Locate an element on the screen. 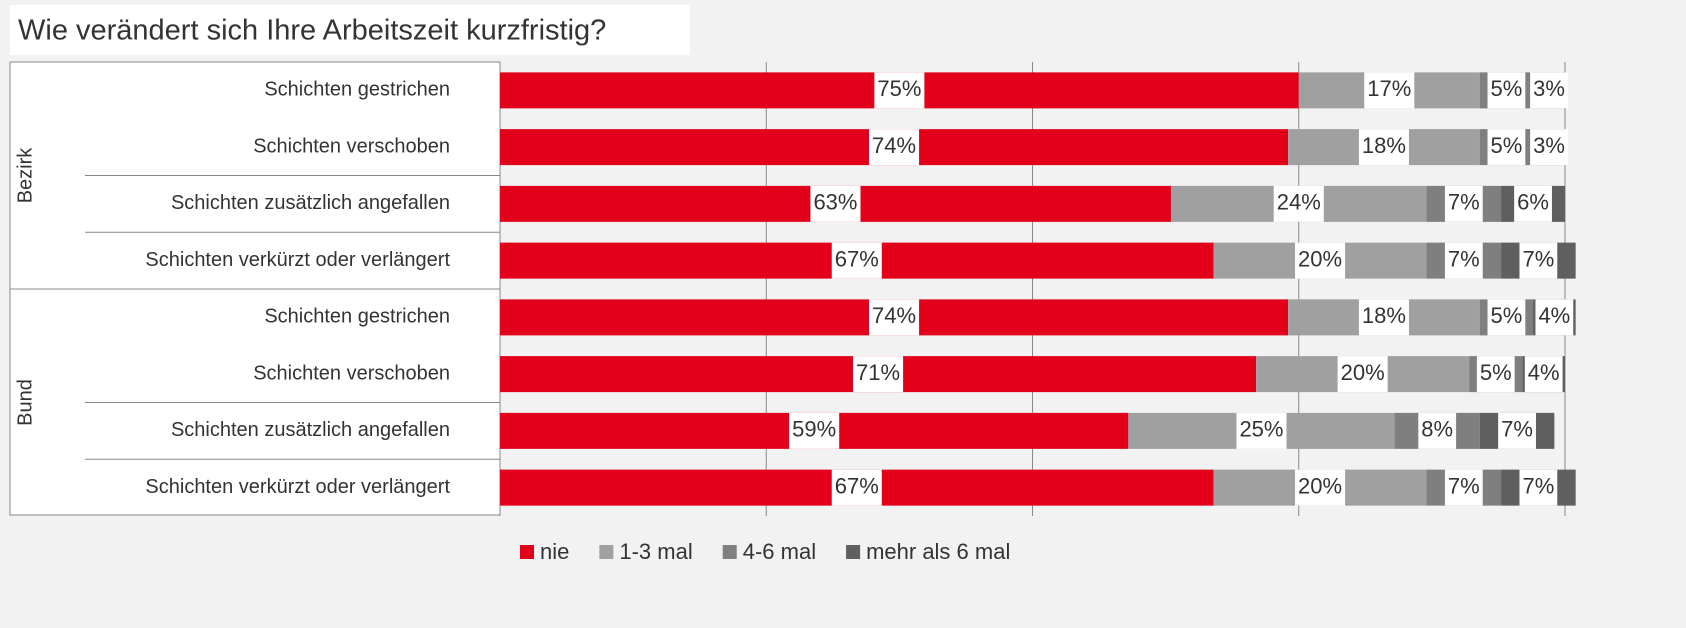  value-label: 25% is located at coordinates (1261, 429).